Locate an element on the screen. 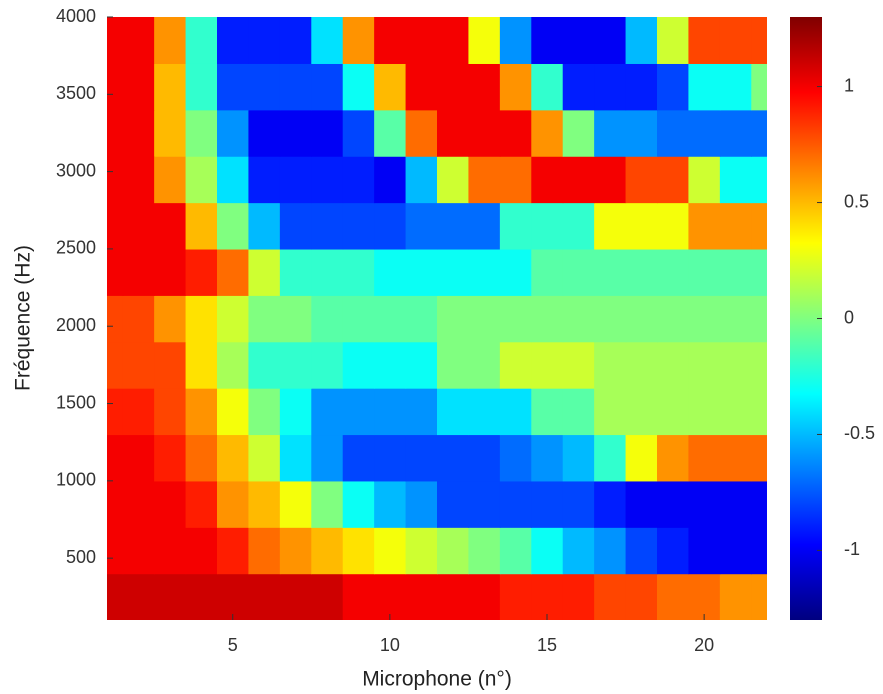 The image size is (883, 694). colorbar-tick-label: 1 is located at coordinates (849, 85).